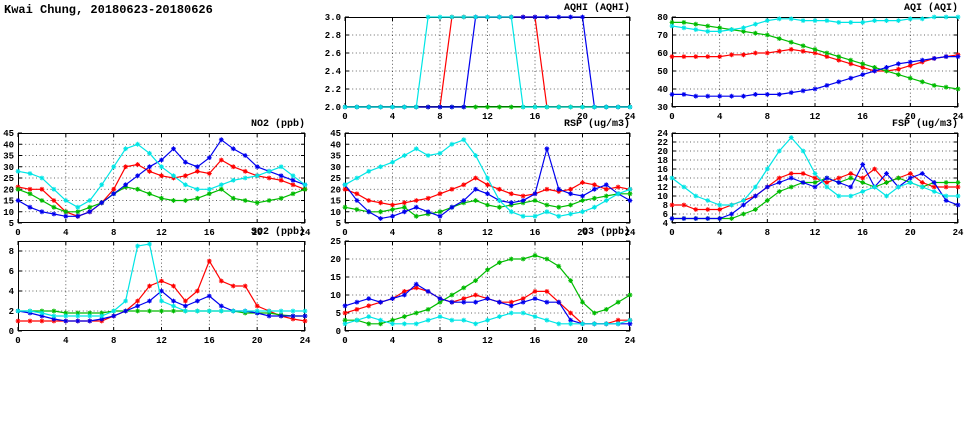 The height and width of the screenshot is (447, 975). Describe the element at coordinates (108, 10) in the screenshot. I see `page-title: Kwai Chung, 20180623-20180626` at that location.